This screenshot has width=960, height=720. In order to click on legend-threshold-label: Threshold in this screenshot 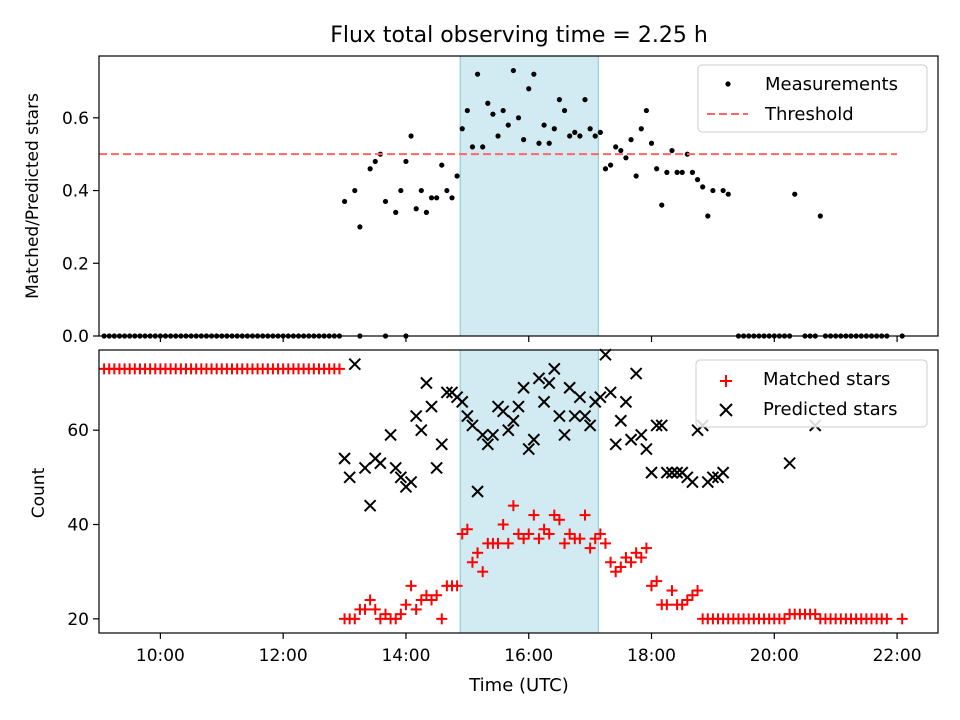, I will do `click(809, 114)`.